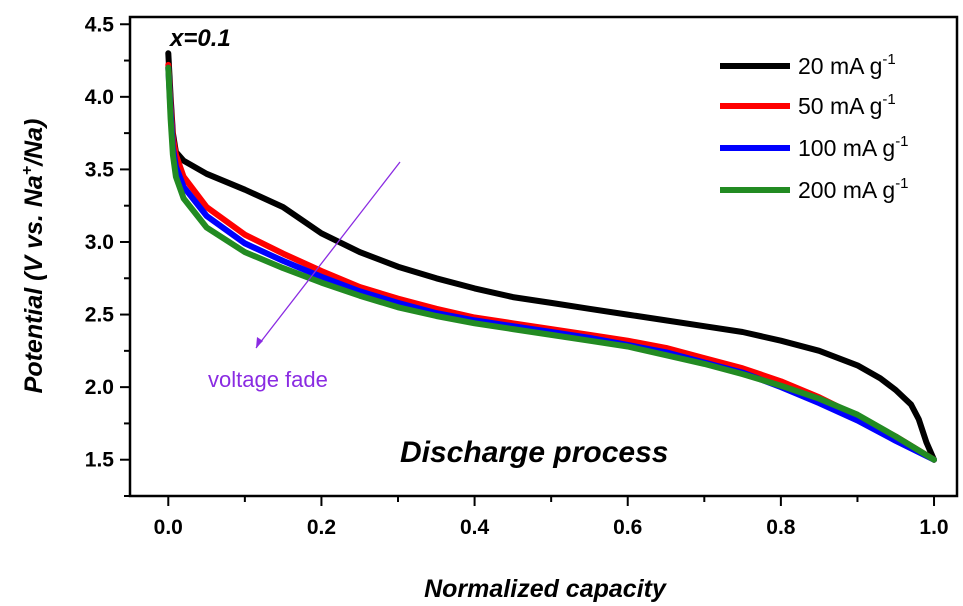  I want to click on y-tick-label: 2.5, so click(100, 315).